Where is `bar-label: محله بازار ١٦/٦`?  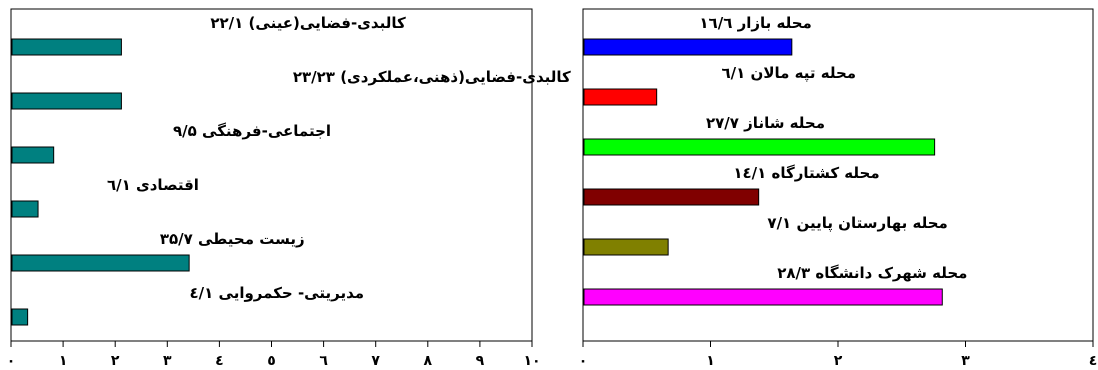
bar-label: محله بازار ١٦/٦ is located at coordinates (755, 23).